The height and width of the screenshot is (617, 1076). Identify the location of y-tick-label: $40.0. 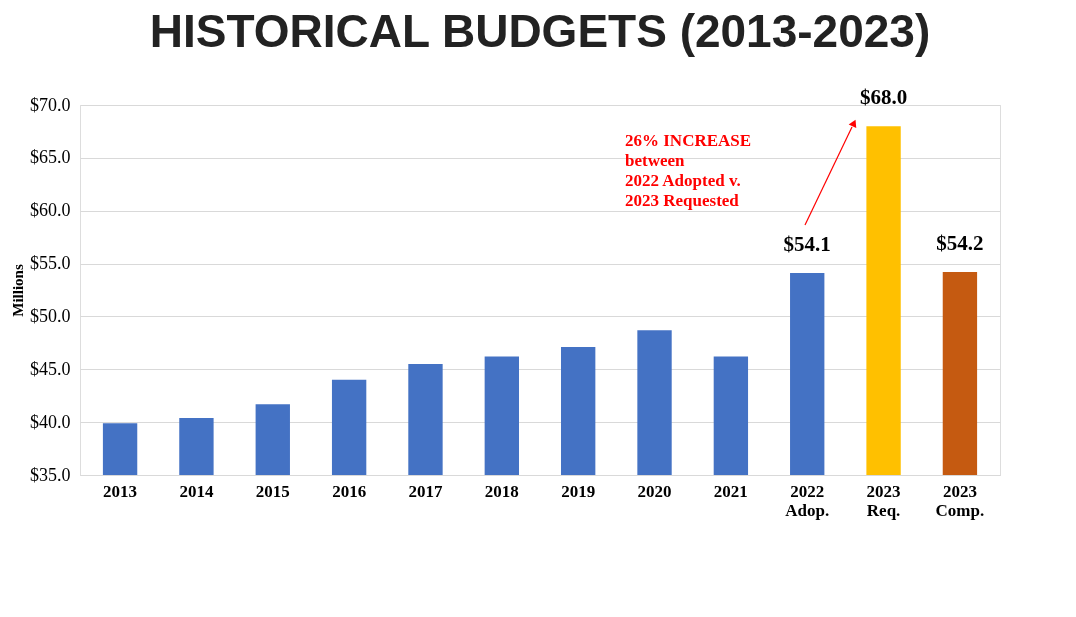
(50, 421).